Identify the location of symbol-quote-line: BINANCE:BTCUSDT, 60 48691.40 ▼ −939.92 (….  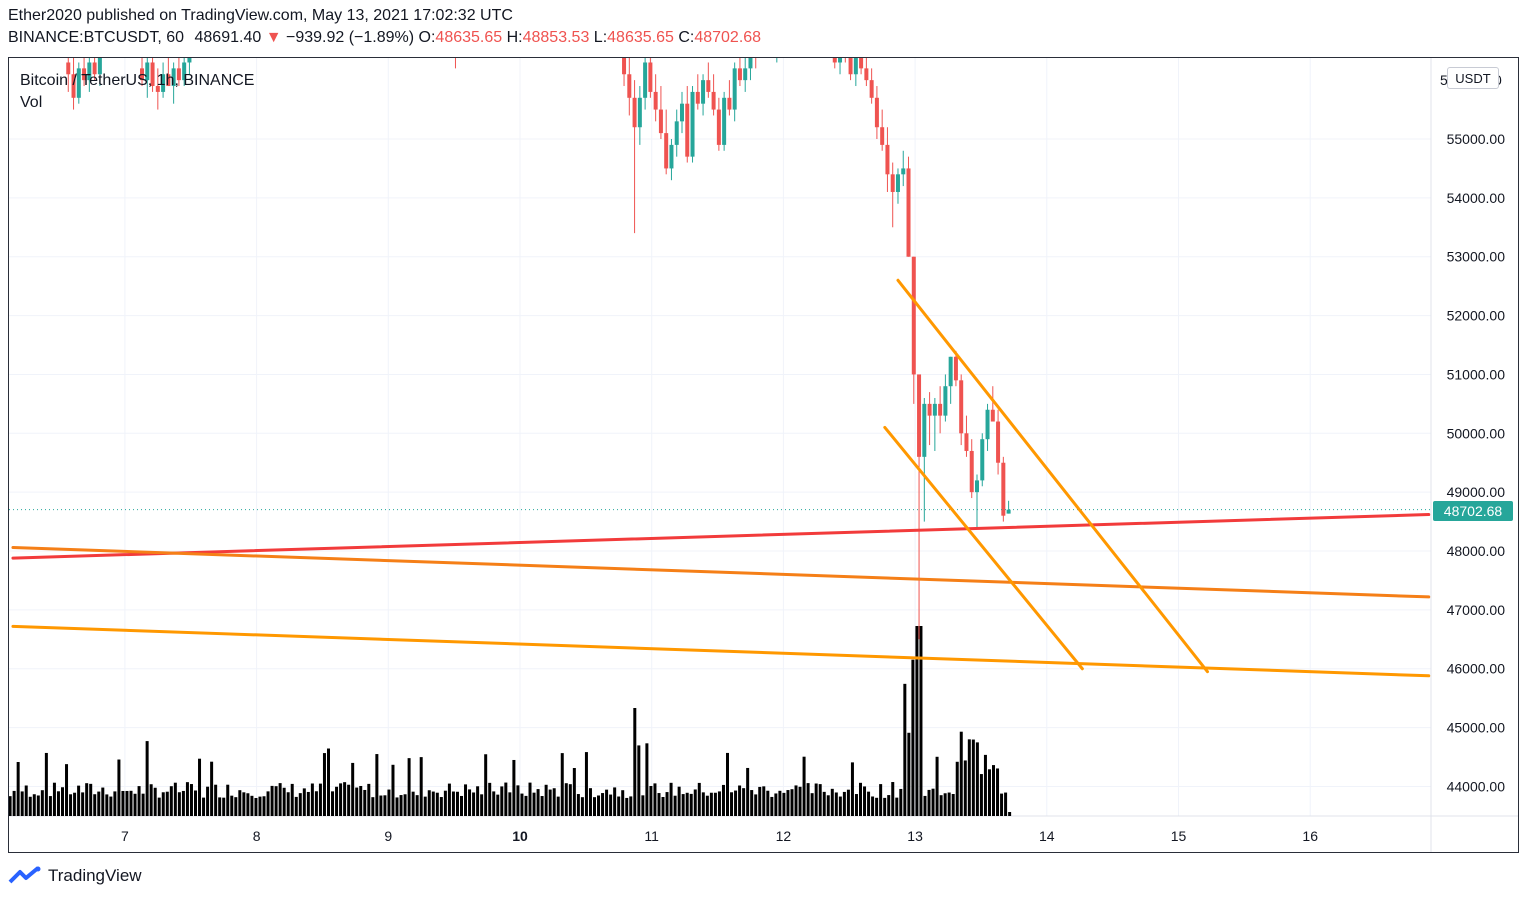
(384, 38).